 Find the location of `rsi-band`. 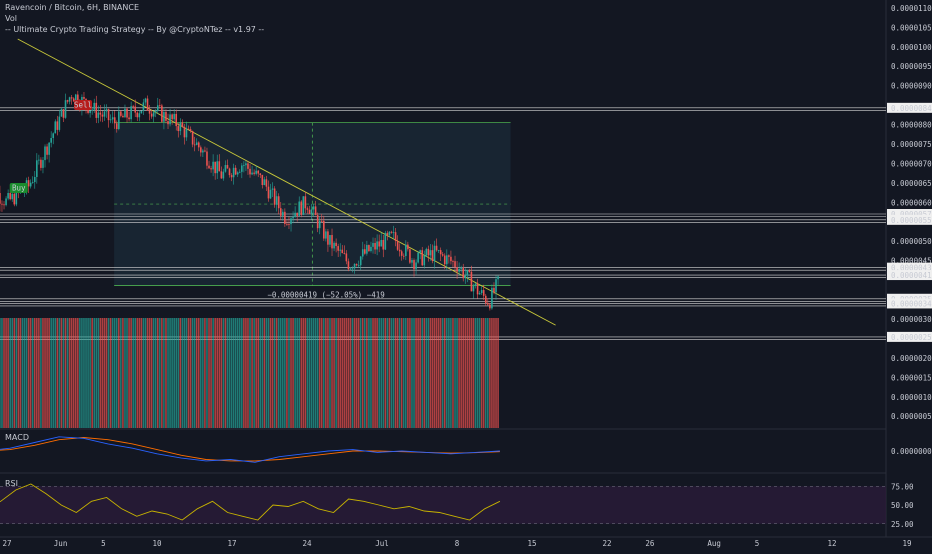

rsi-band is located at coordinates (443, 505).